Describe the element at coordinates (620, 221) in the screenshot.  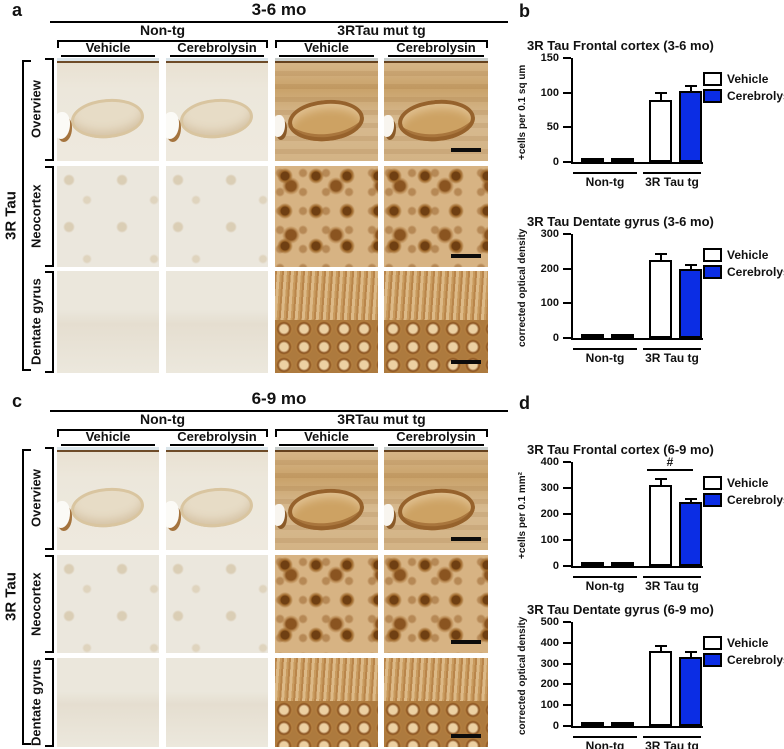
I see `chart-title: 3R Tau Dentate gyrus (3-6 mo)` at that location.